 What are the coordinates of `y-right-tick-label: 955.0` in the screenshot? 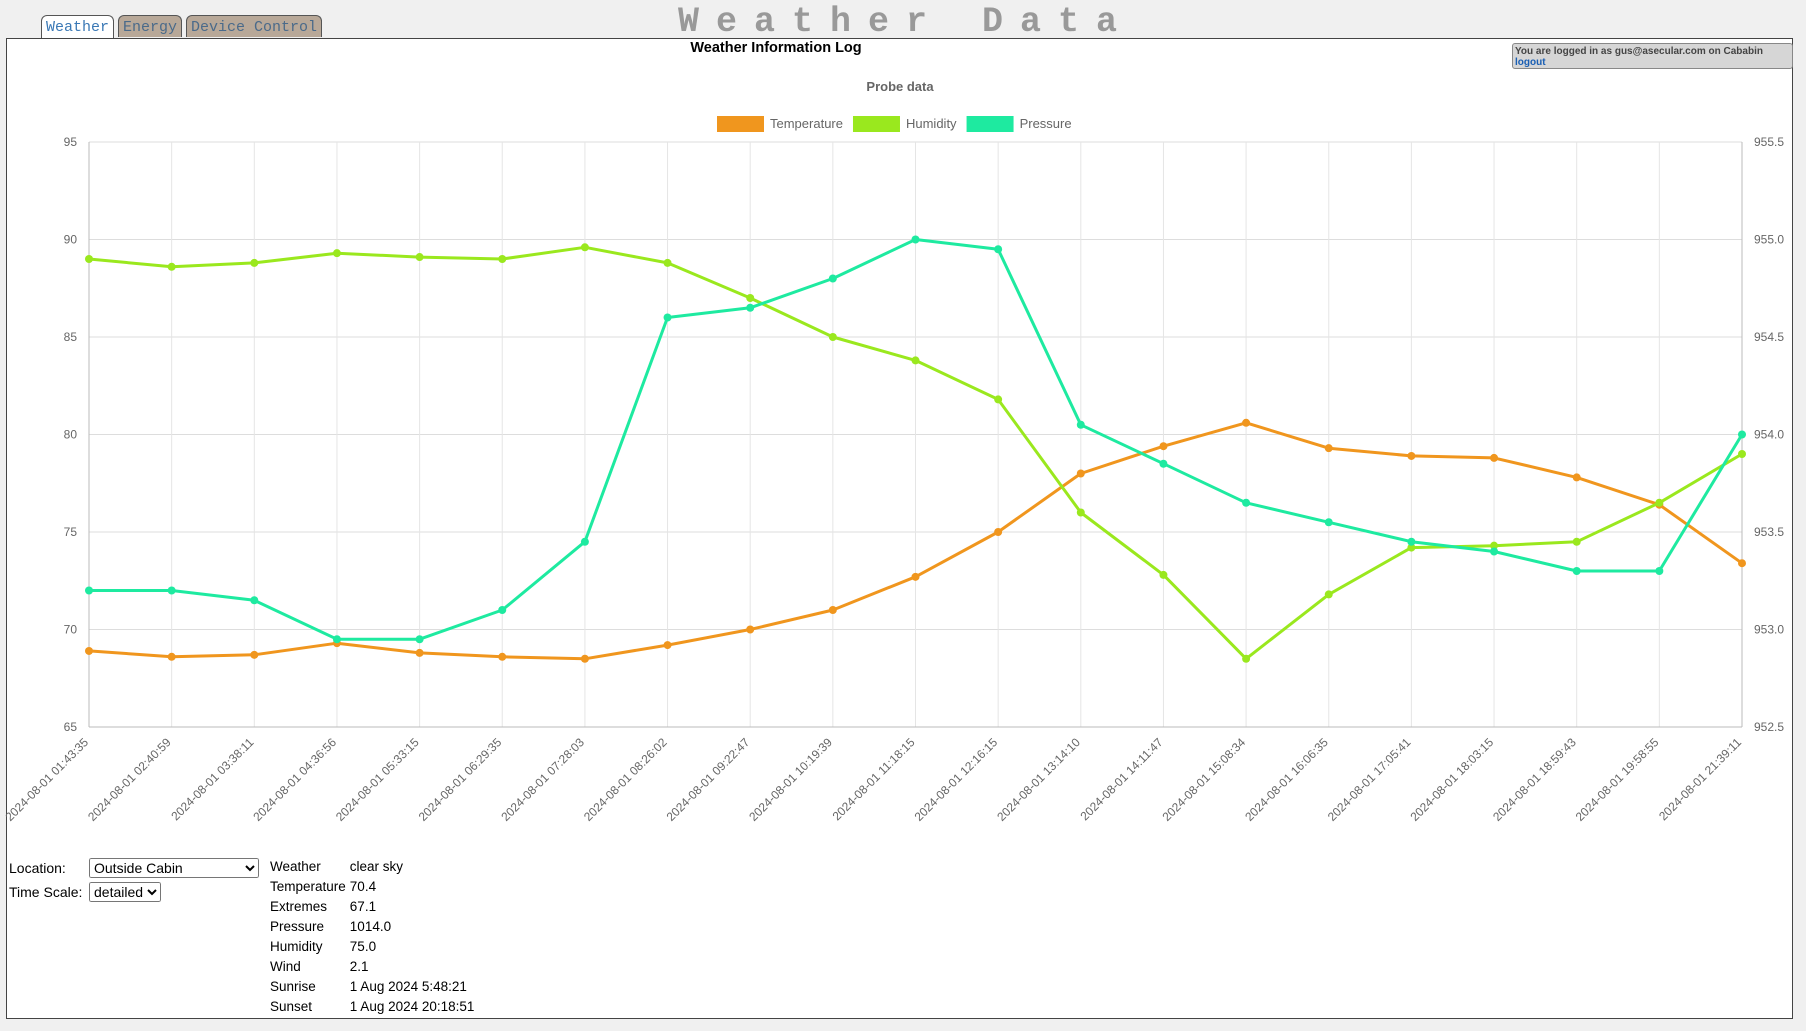 It's located at (1769, 240).